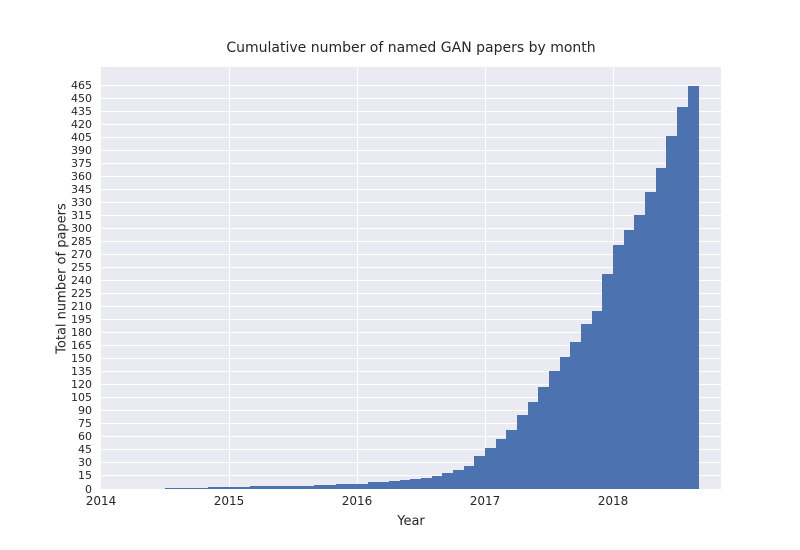  What do you see at coordinates (81, 255) in the screenshot?
I see `y-tick-label: 270` at bounding box center [81, 255].